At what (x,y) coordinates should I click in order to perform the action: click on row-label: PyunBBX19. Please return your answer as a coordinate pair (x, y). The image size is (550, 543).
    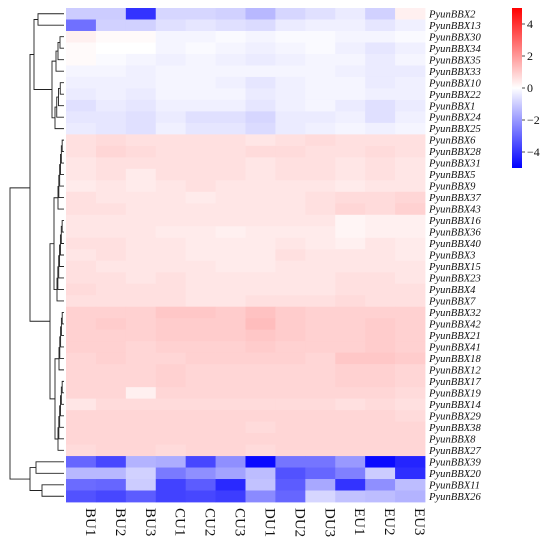
    Looking at the image, I should click on (454, 393).